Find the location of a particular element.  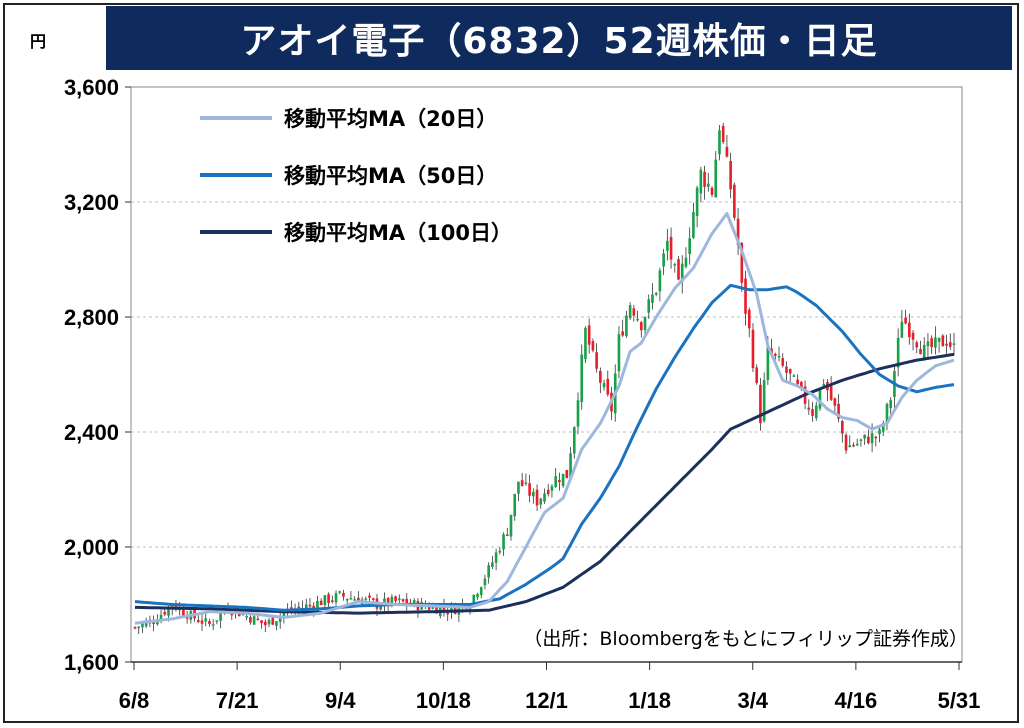

x-tick-label: 5/31 is located at coordinates (959, 700).